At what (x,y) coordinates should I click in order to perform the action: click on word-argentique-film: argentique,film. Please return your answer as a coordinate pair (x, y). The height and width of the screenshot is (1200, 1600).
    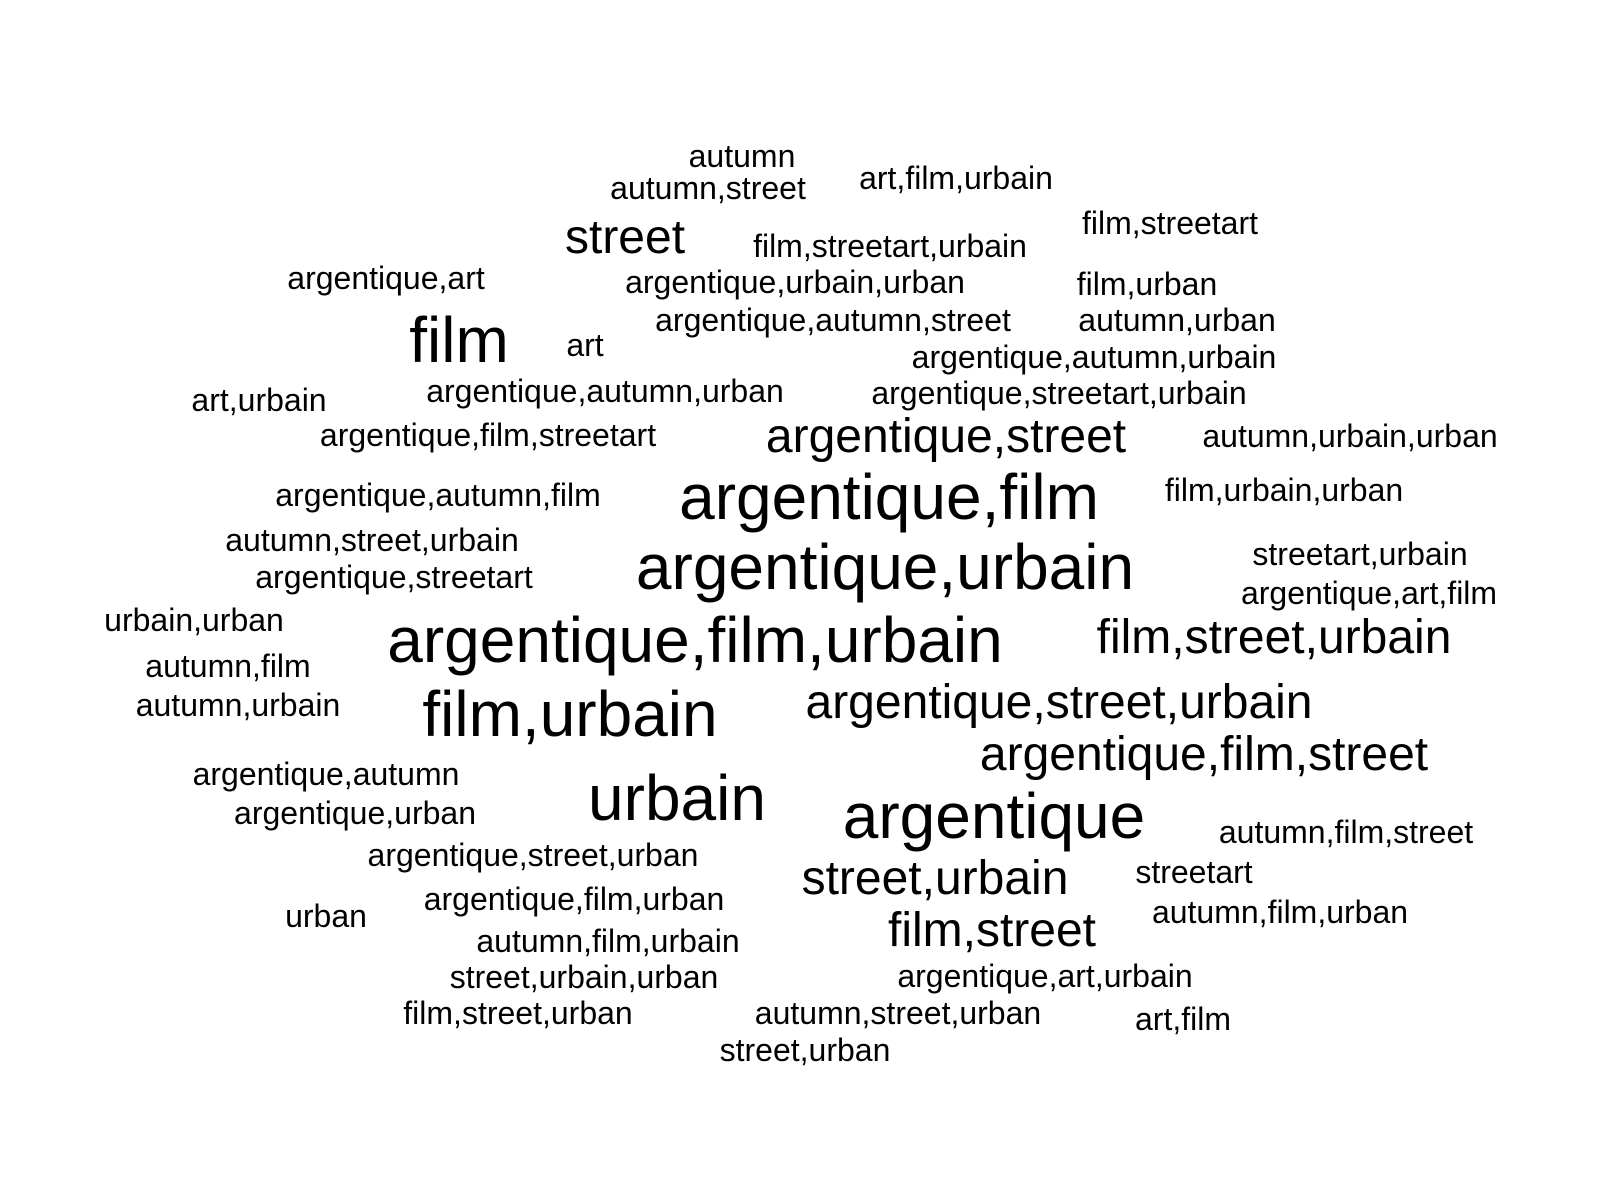
    Looking at the image, I should click on (889, 497).